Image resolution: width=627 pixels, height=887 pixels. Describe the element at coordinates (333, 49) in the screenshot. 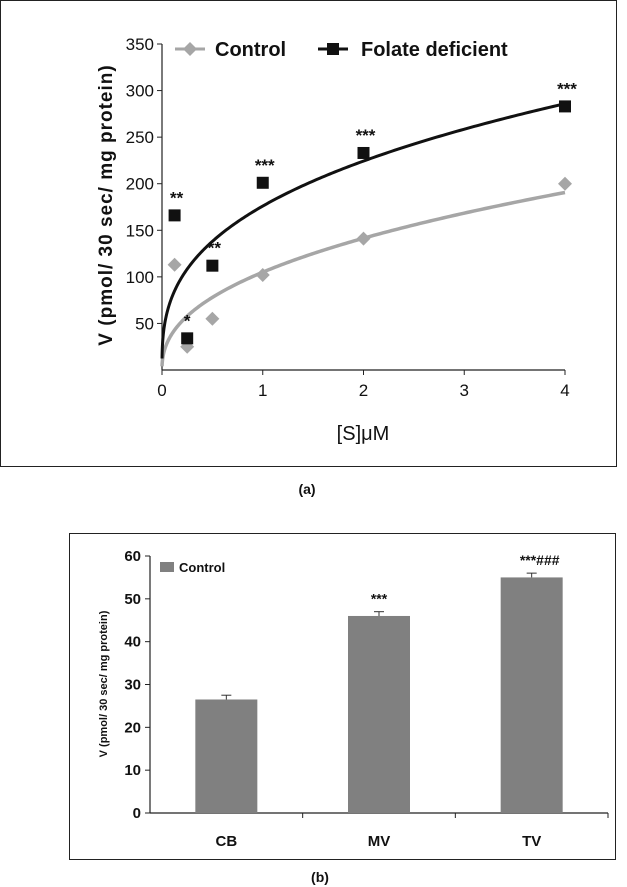

I see `legend-folate-square-icon` at that location.